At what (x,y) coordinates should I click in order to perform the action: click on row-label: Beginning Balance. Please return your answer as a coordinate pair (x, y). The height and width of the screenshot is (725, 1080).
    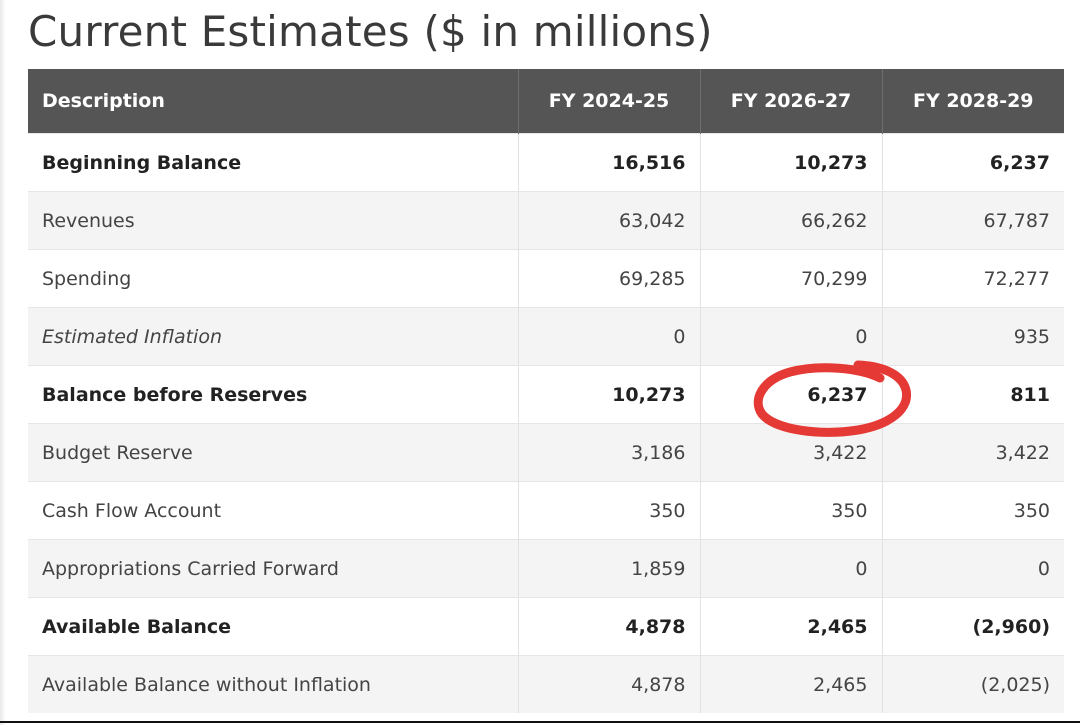
    Looking at the image, I should click on (273, 162).